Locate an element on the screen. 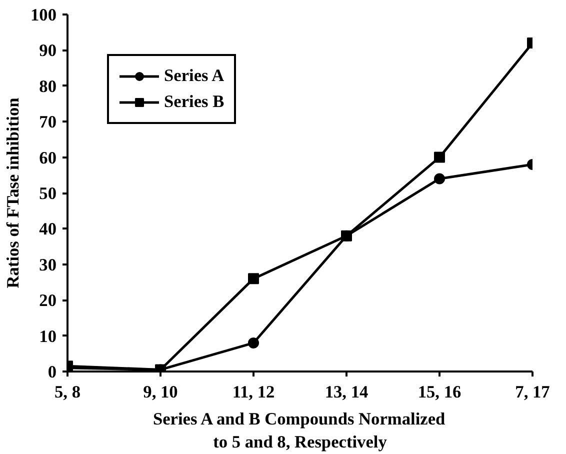 This screenshot has width=566, height=454. y-tick-label: 50 is located at coordinates (47, 193).